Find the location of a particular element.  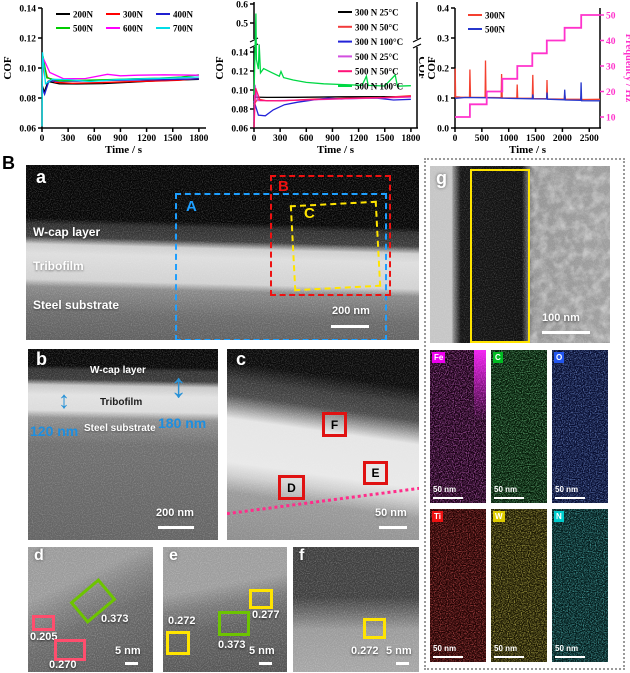

svg-text: 700N is located at coordinates (183, 29).